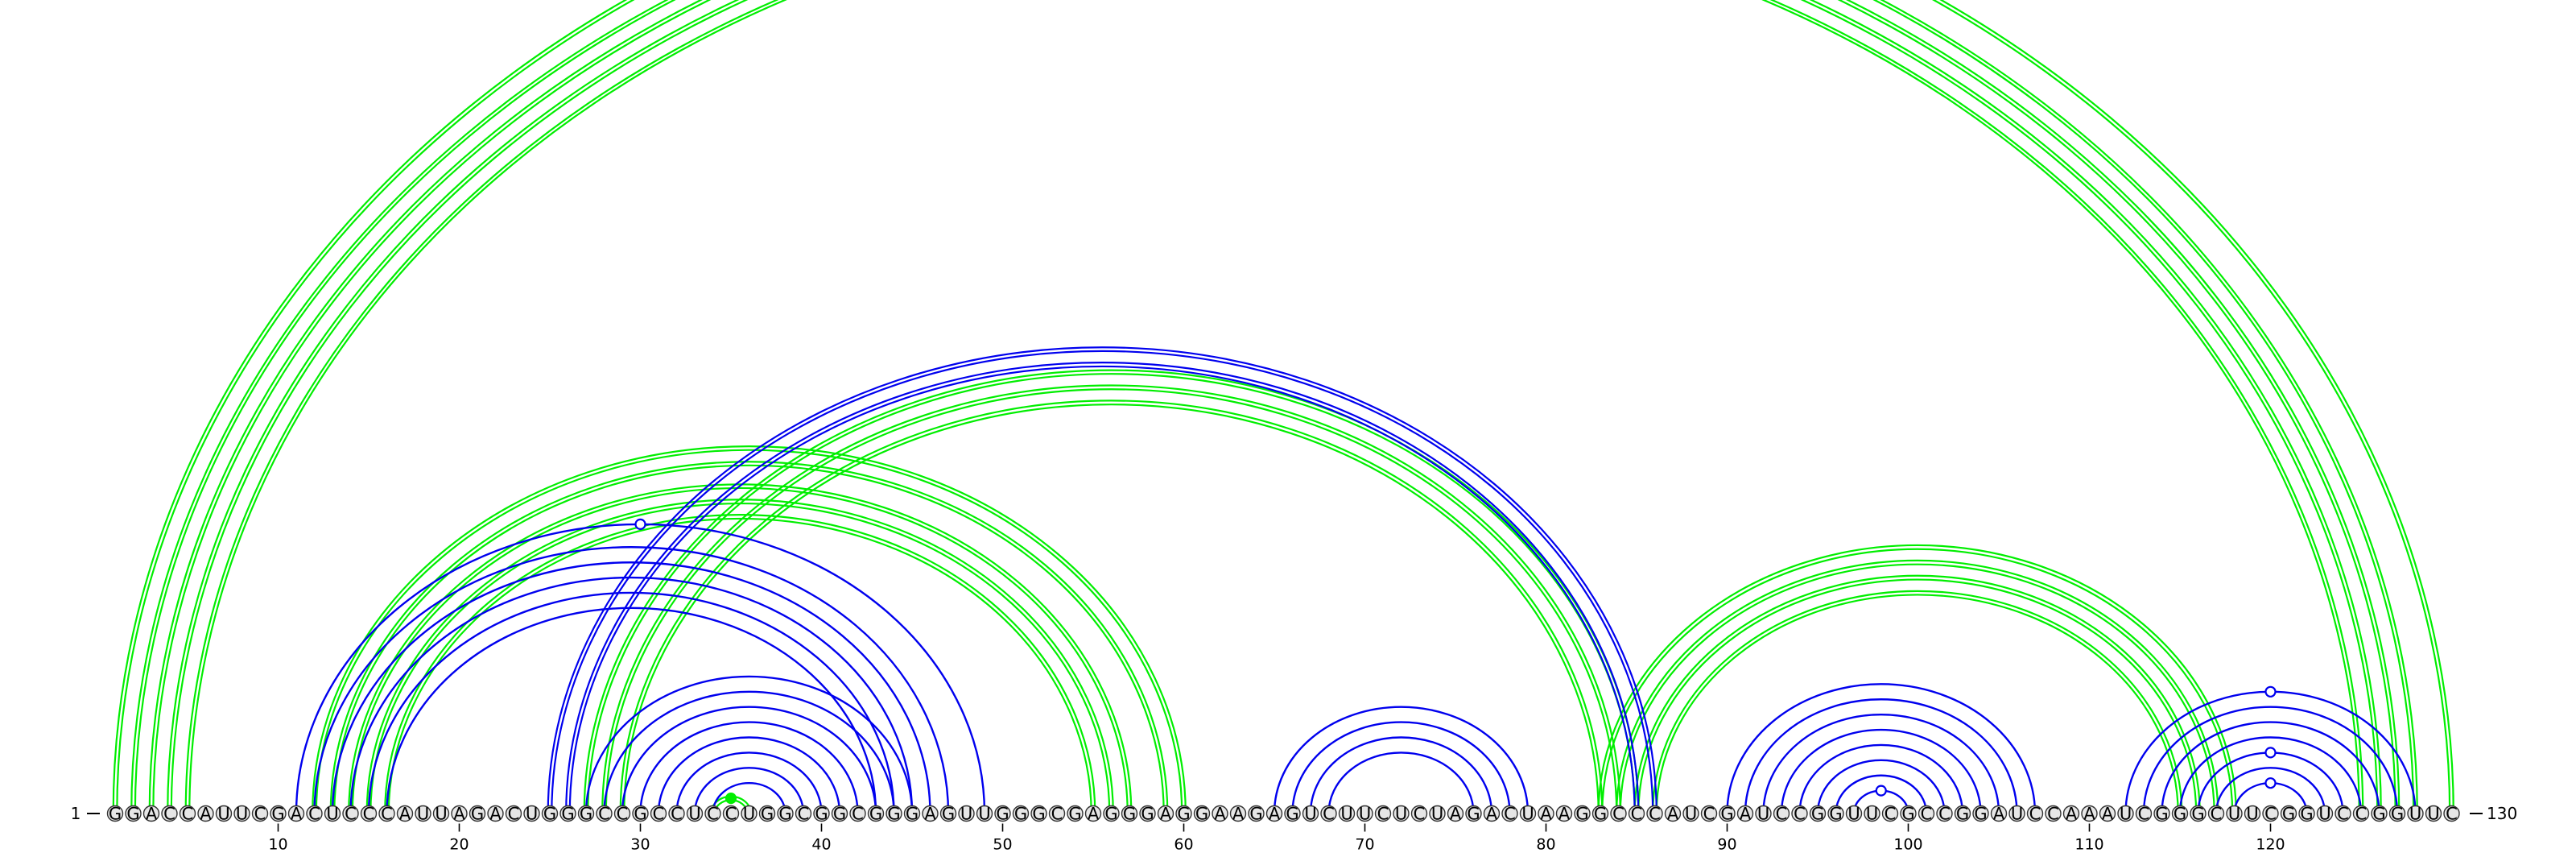  What do you see at coordinates (2088, 845) in the screenshot?
I see `tick-label-110: 110` at bounding box center [2088, 845].